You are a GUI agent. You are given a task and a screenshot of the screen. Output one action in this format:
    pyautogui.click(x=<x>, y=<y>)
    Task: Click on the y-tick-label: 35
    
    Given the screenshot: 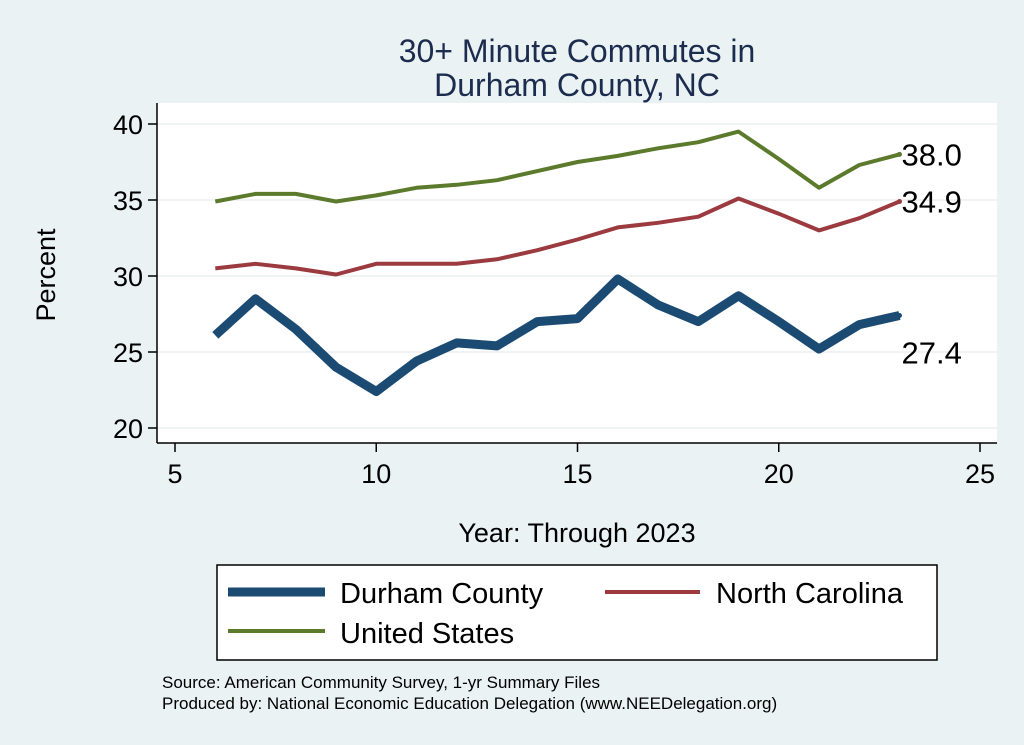 What is the action you would take?
    pyautogui.click(x=128, y=201)
    